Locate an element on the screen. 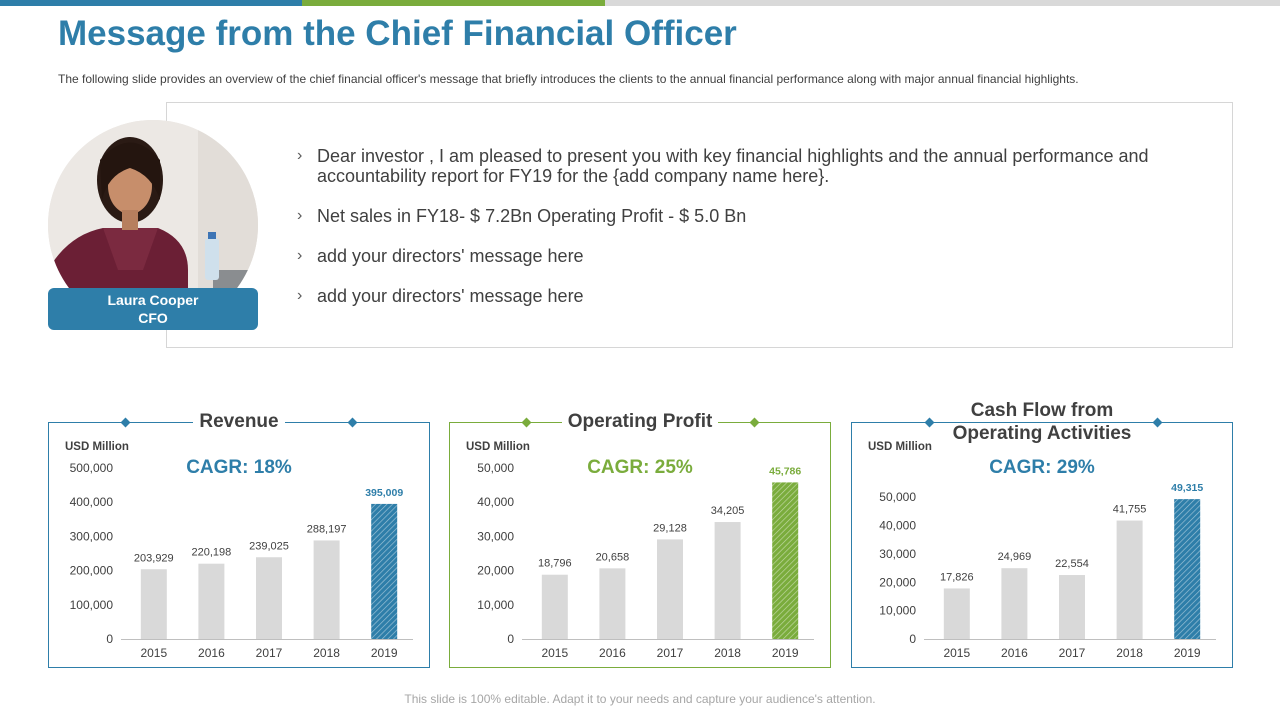 Image resolution: width=1280 pixels, height=720 pixels. cfo-photo is located at coordinates (153, 225).